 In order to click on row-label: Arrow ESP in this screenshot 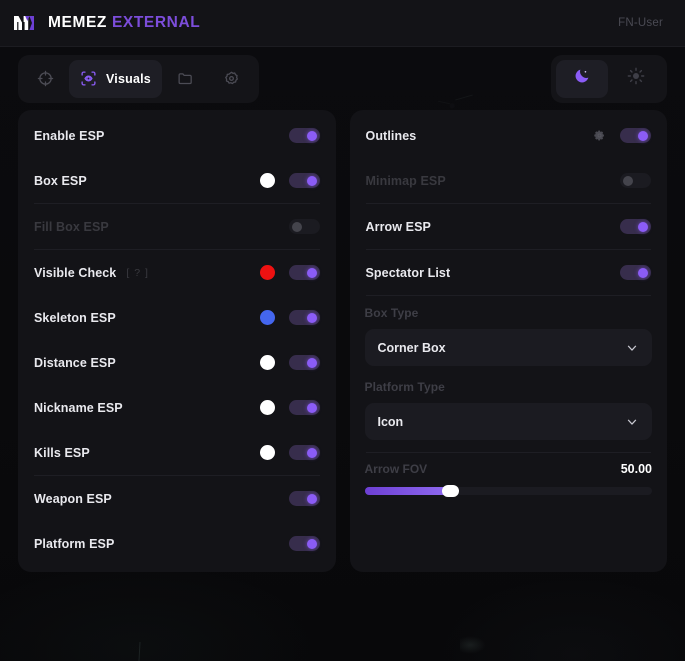, I will do `click(398, 226)`.